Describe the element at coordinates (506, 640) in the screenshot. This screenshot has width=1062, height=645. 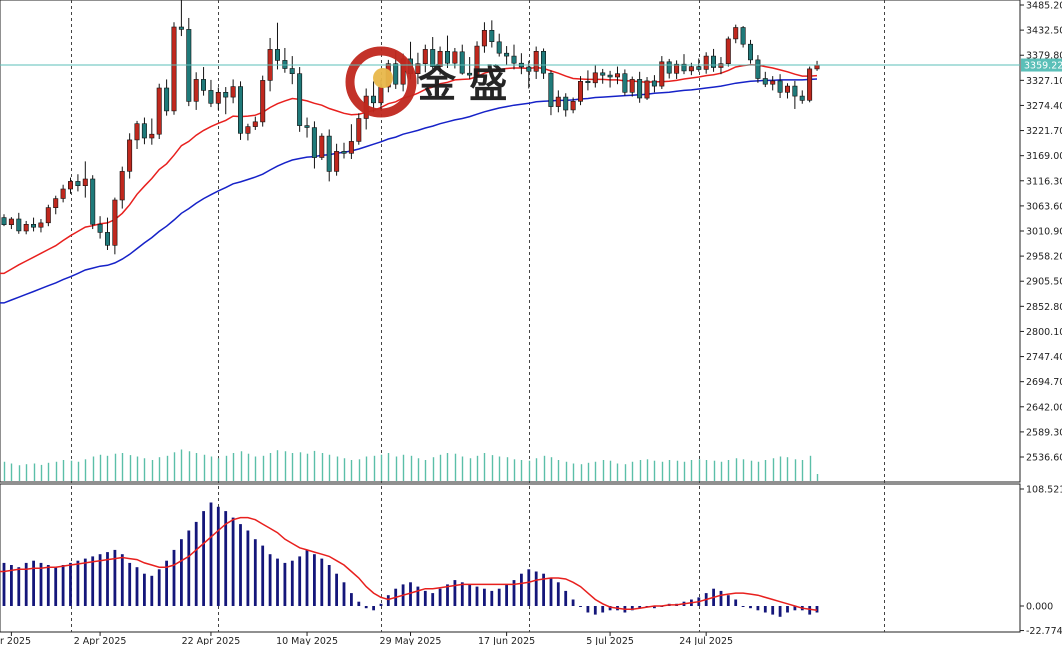
I see `time-tick-label-5: 17 Jun 2025` at that location.